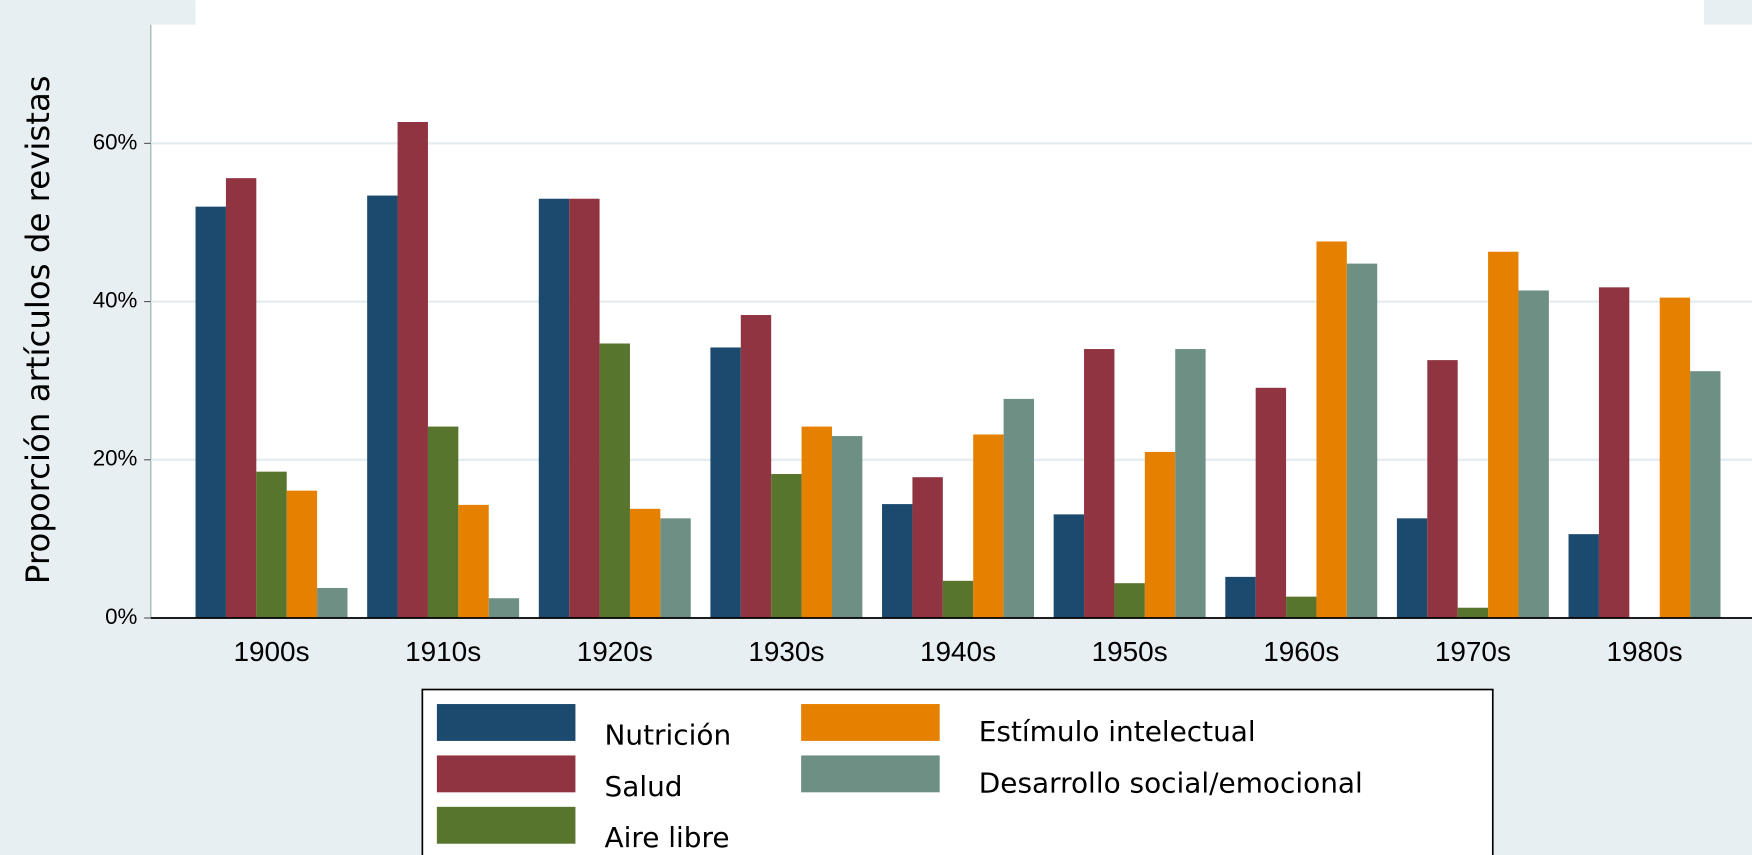 The width and height of the screenshot is (1752, 855). What do you see at coordinates (1130, 651) in the screenshot?
I see `x-tick-label: 1950s` at bounding box center [1130, 651].